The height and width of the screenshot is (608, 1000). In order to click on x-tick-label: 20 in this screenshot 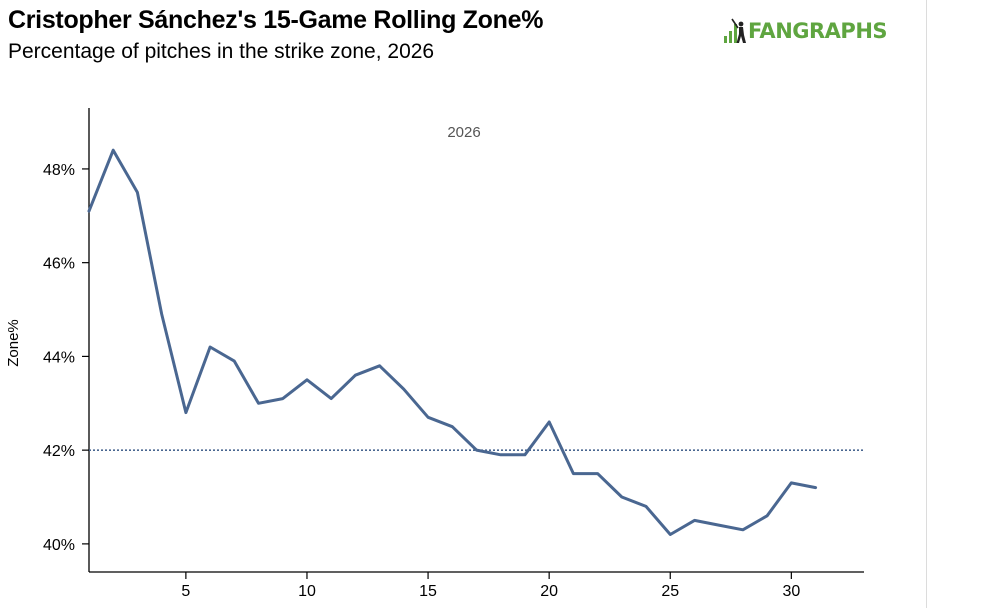, I will do `click(549, 591)`.